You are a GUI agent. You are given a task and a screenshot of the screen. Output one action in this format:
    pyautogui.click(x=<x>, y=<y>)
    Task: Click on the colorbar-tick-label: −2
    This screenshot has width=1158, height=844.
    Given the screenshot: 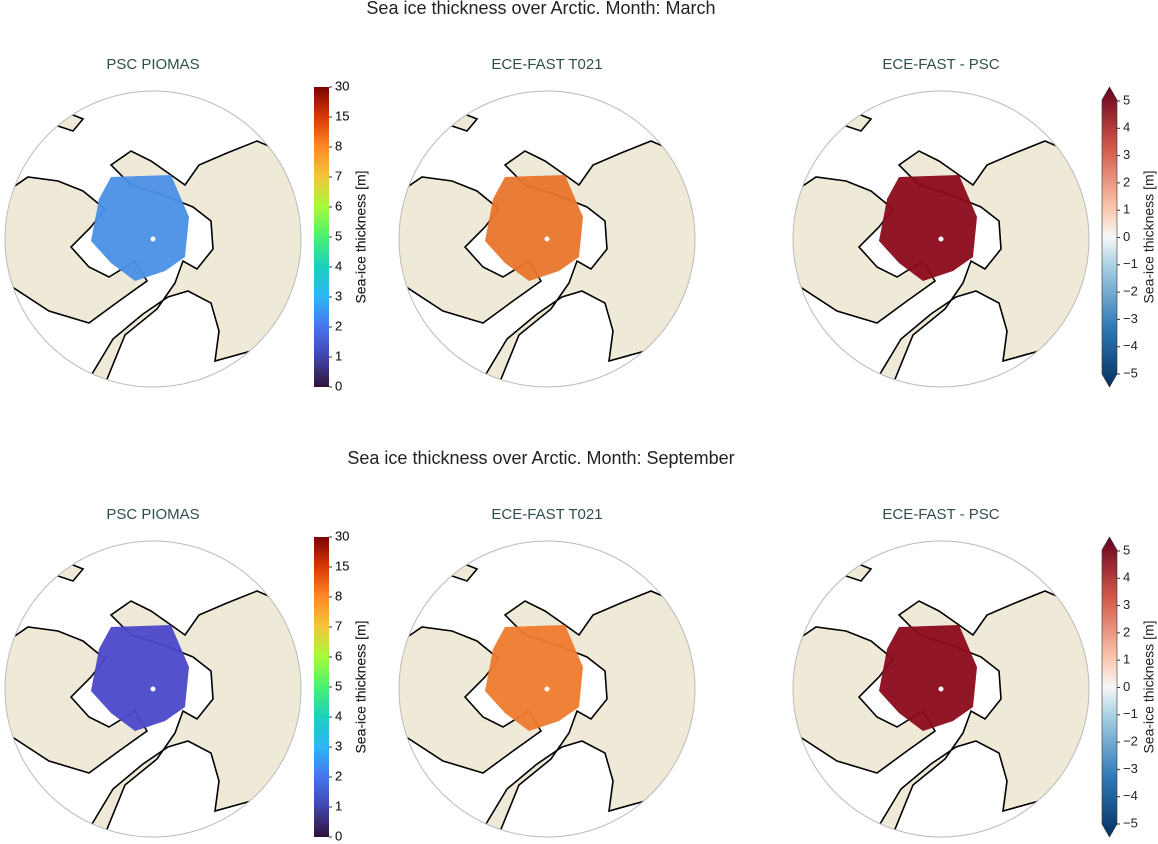 What is the action you would take?
    pyautogui.click(x=1130, y=291)
    